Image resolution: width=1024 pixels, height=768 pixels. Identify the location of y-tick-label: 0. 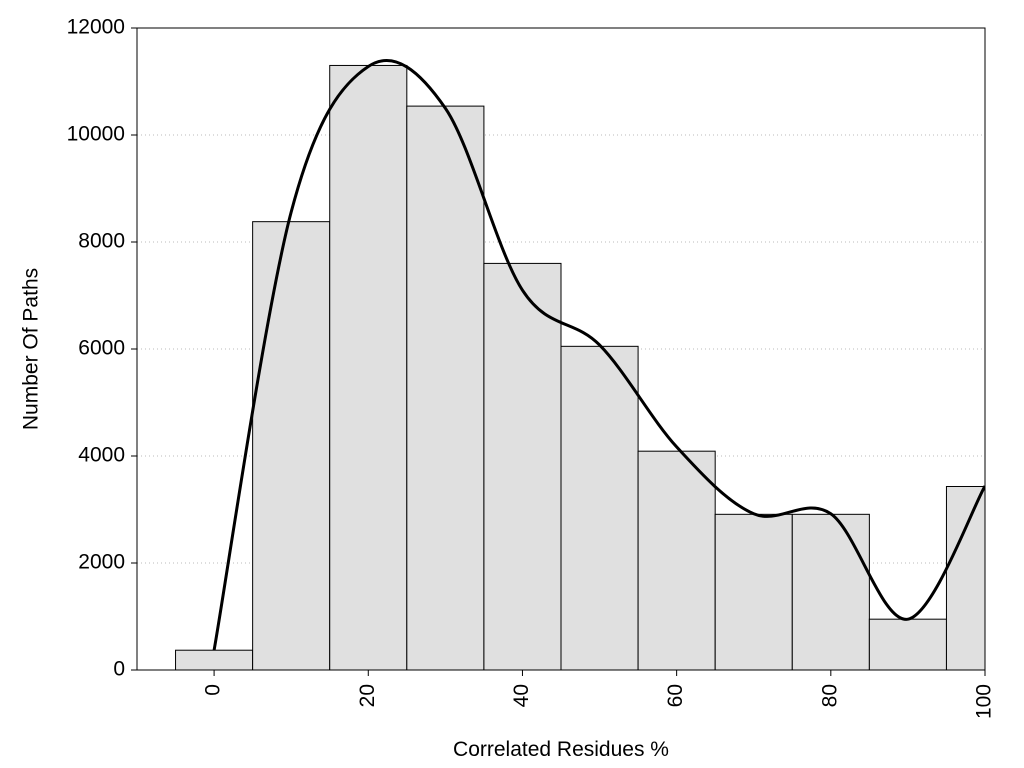
(119, 669).